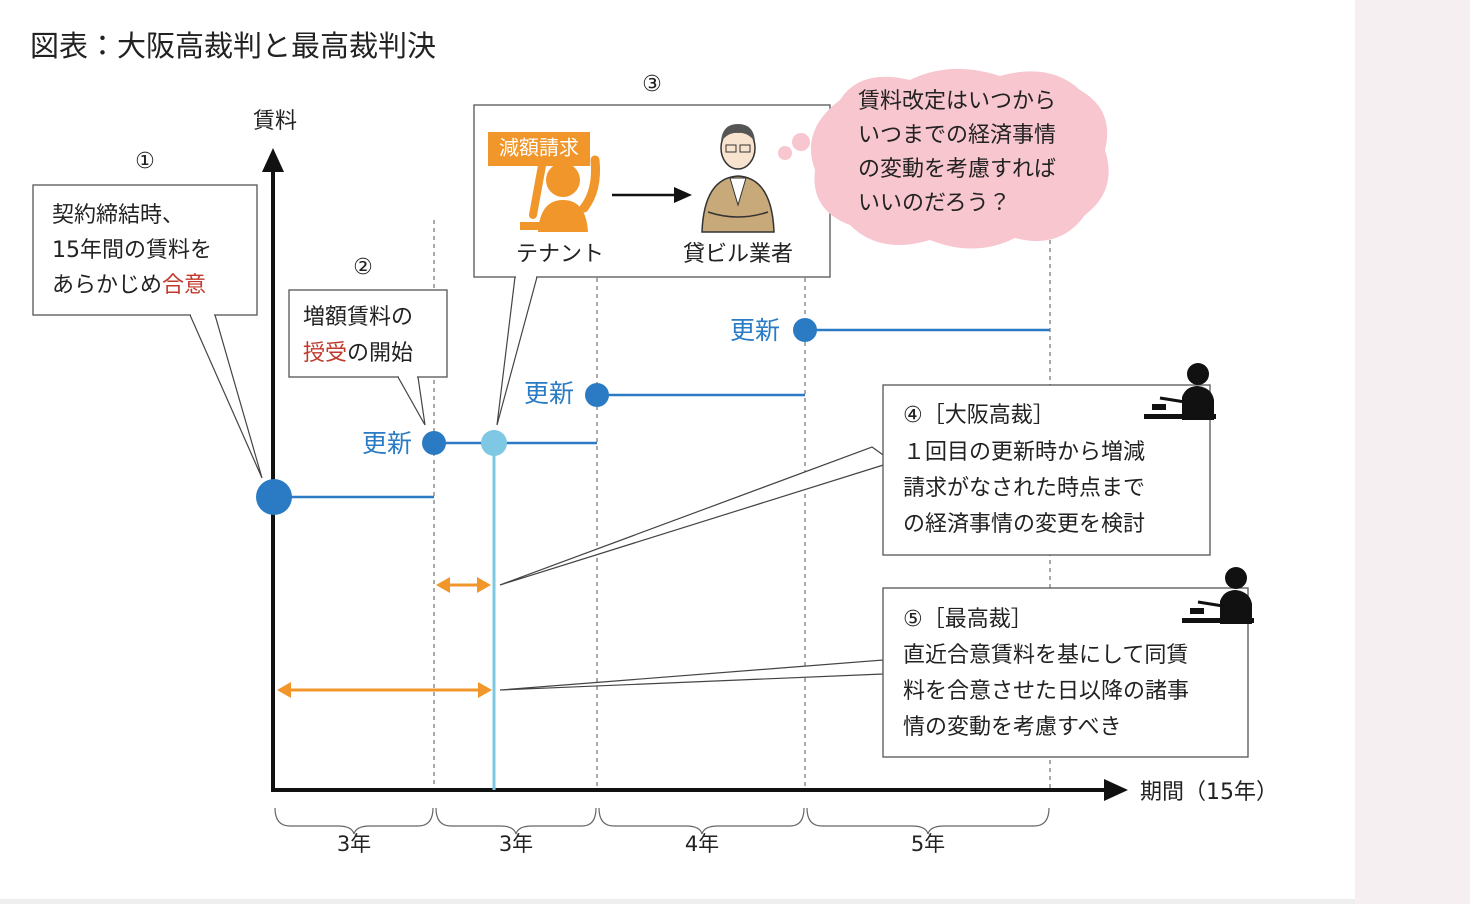  I want to click on callout-number: ③, so click(652, 84).